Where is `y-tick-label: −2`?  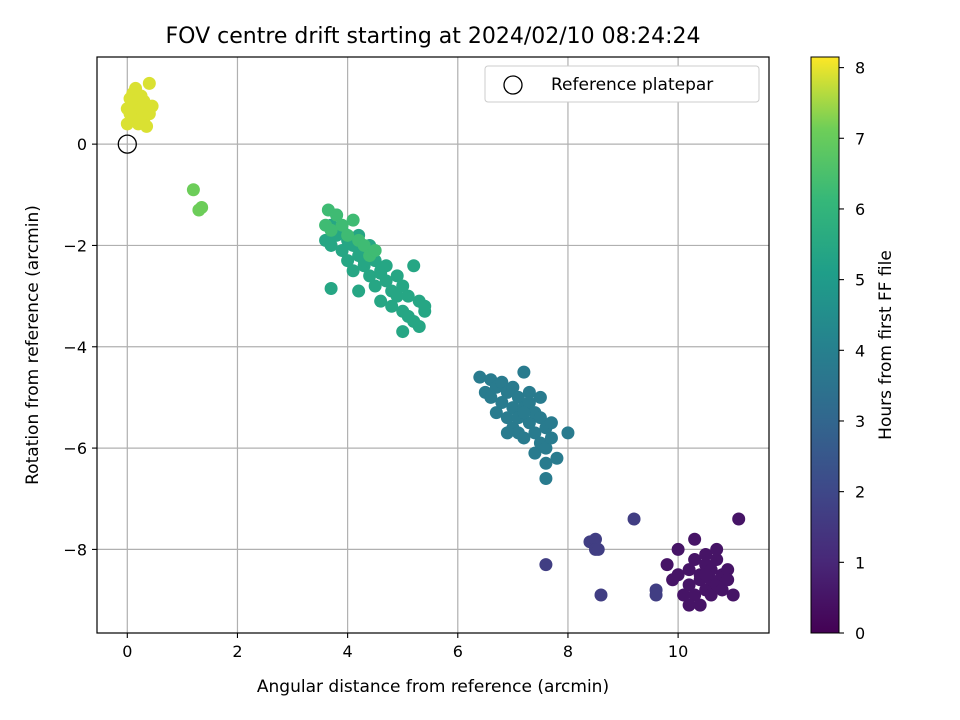 y-tick-label: −2 is located at coordinates (75, 245).